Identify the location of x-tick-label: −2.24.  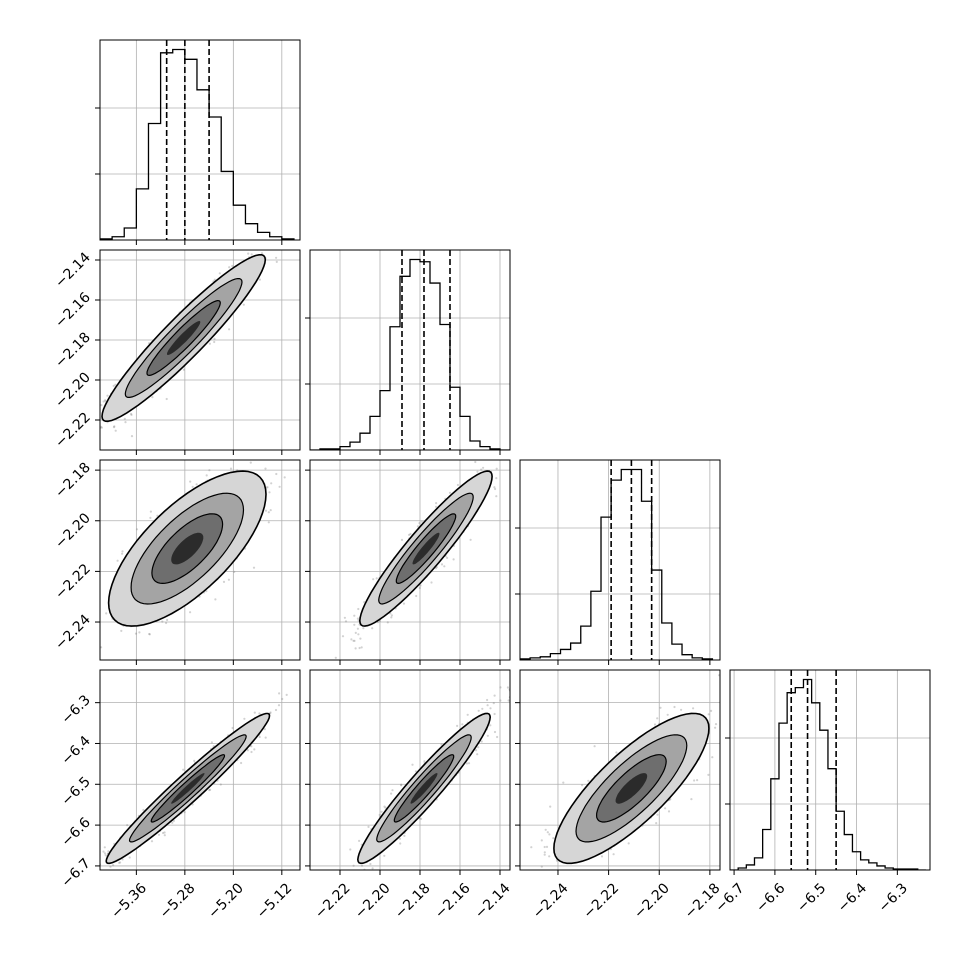
(551, 901).